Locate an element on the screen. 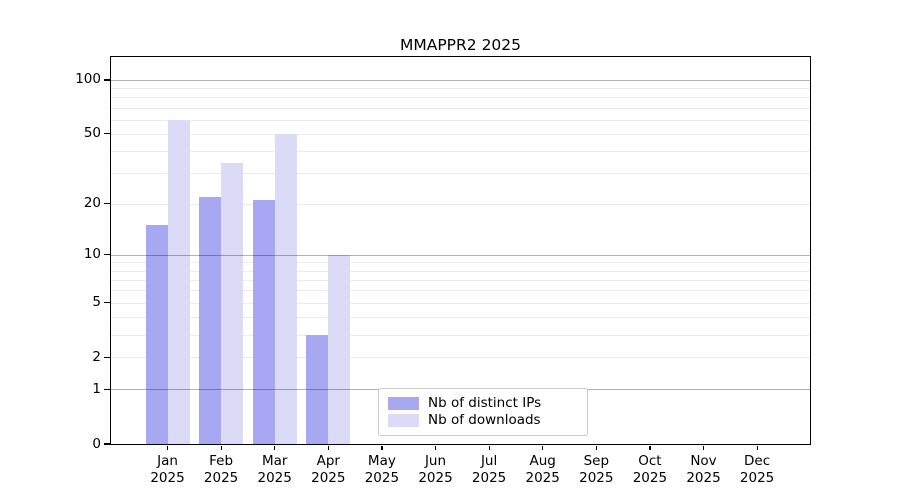 The width and height of the screenshot is (900, 500). x-axis-tick-label-dec: Dec 2025 is located at coordinates (757, 470).